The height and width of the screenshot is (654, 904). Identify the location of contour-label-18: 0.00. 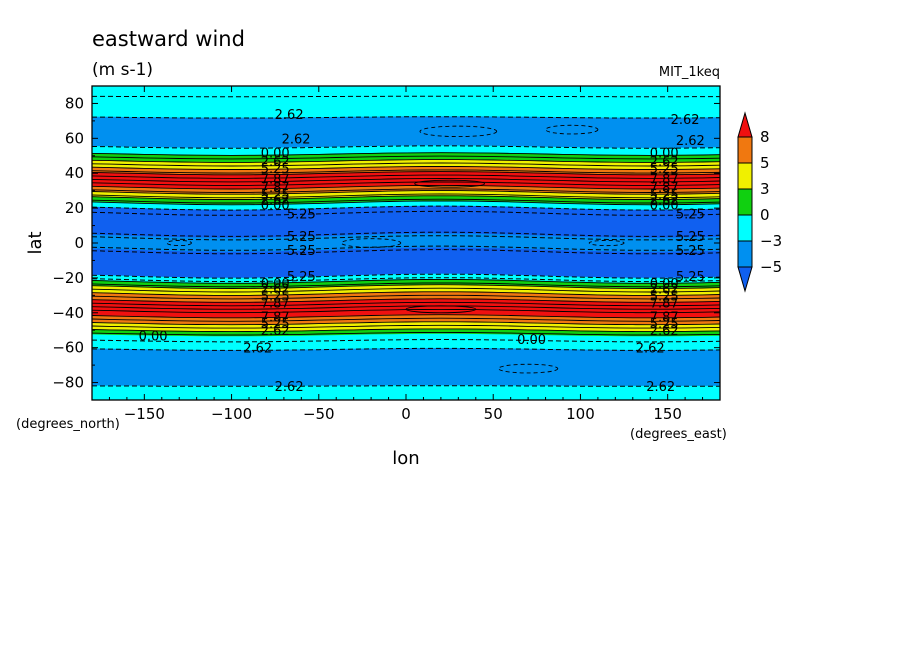
(275, 206).